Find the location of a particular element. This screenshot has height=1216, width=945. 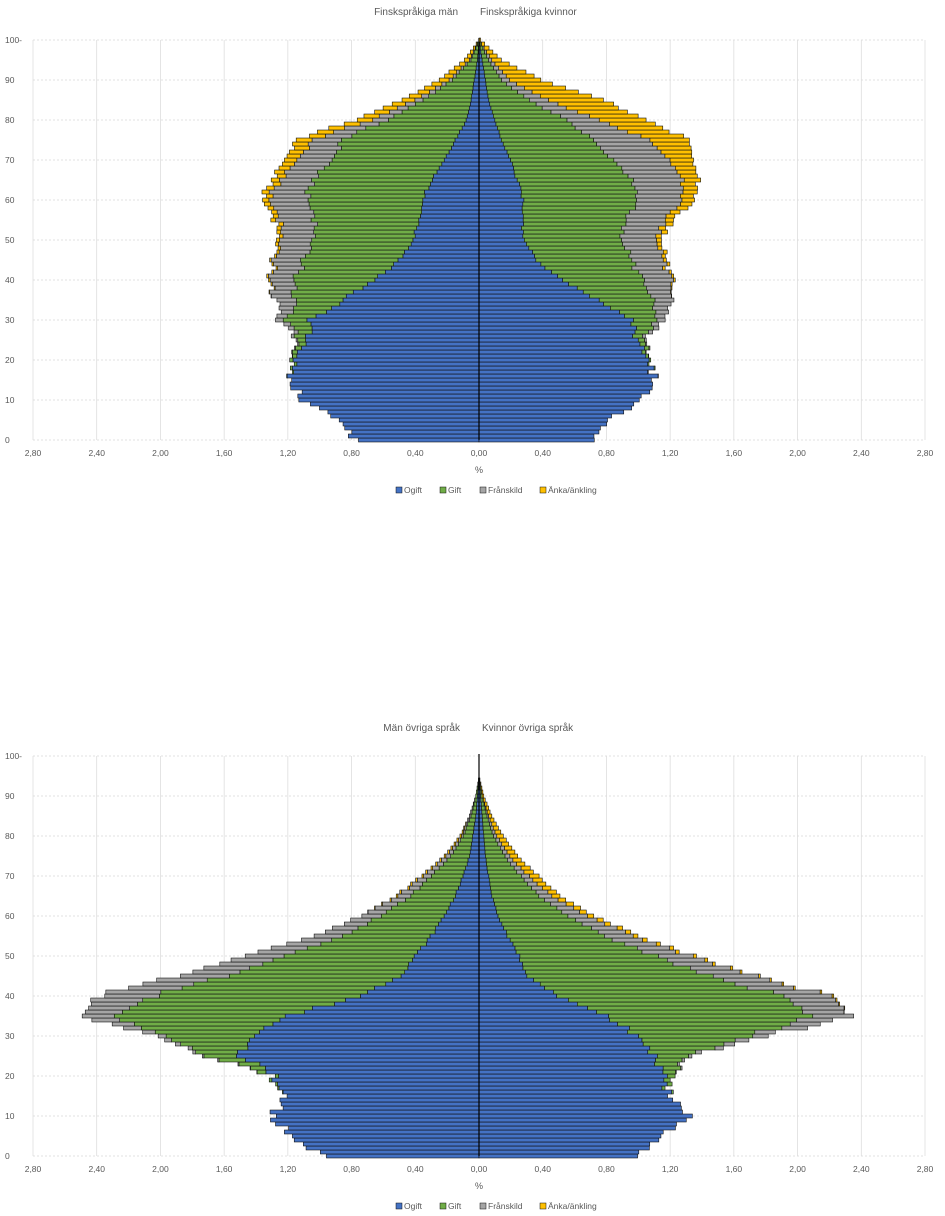

y-tick-label: 40 is located at coordinates (10, 280).